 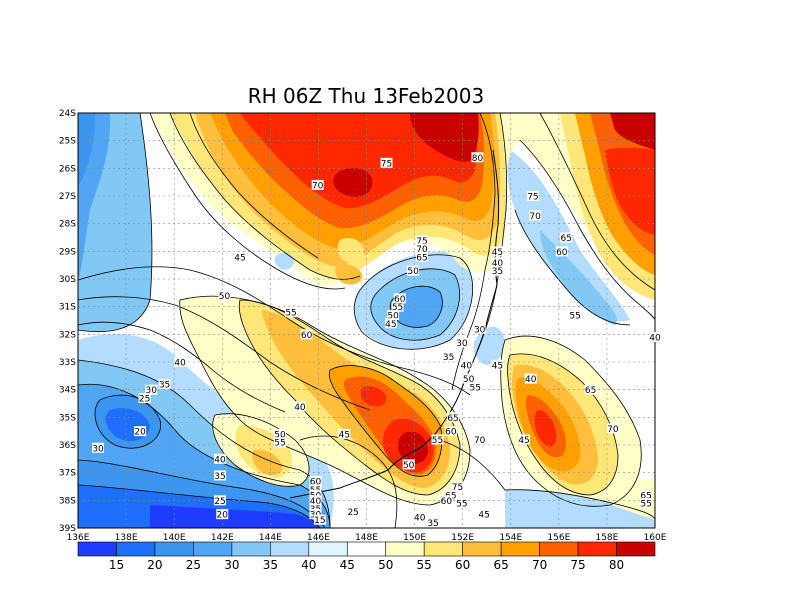 I want to click on colorbar: 15 20 25 30 35 40 45 50 55 60 65 70 75 80, so click(x=366, y=556).